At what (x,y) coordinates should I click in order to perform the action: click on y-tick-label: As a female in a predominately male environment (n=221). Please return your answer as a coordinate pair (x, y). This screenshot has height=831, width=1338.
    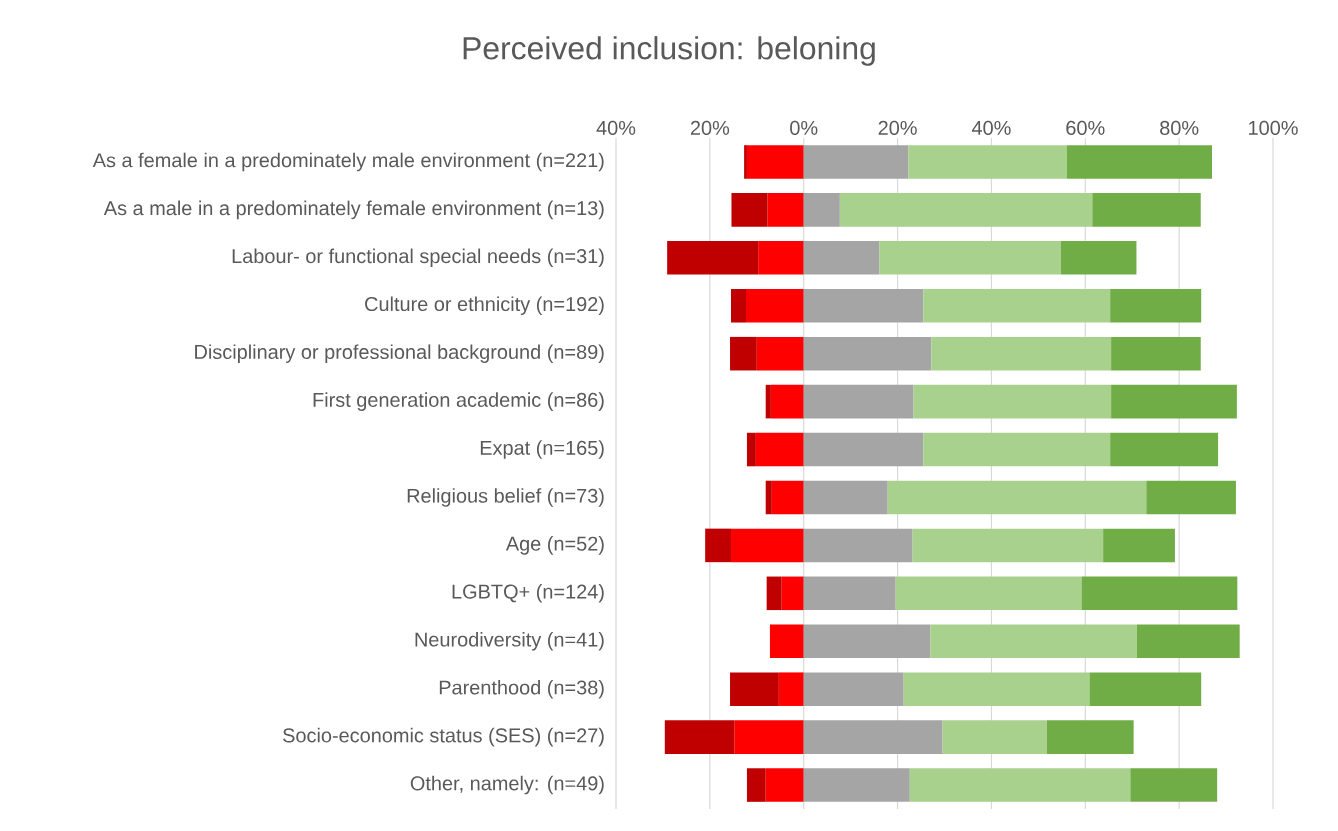
    Looking at the image, I should click on (348, 162).